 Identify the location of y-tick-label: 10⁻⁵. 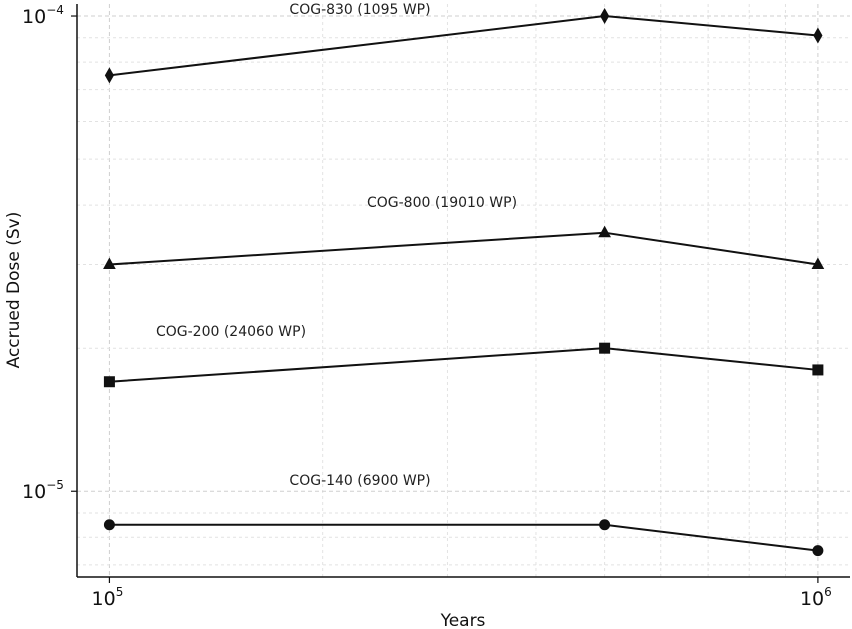
(43, 490).